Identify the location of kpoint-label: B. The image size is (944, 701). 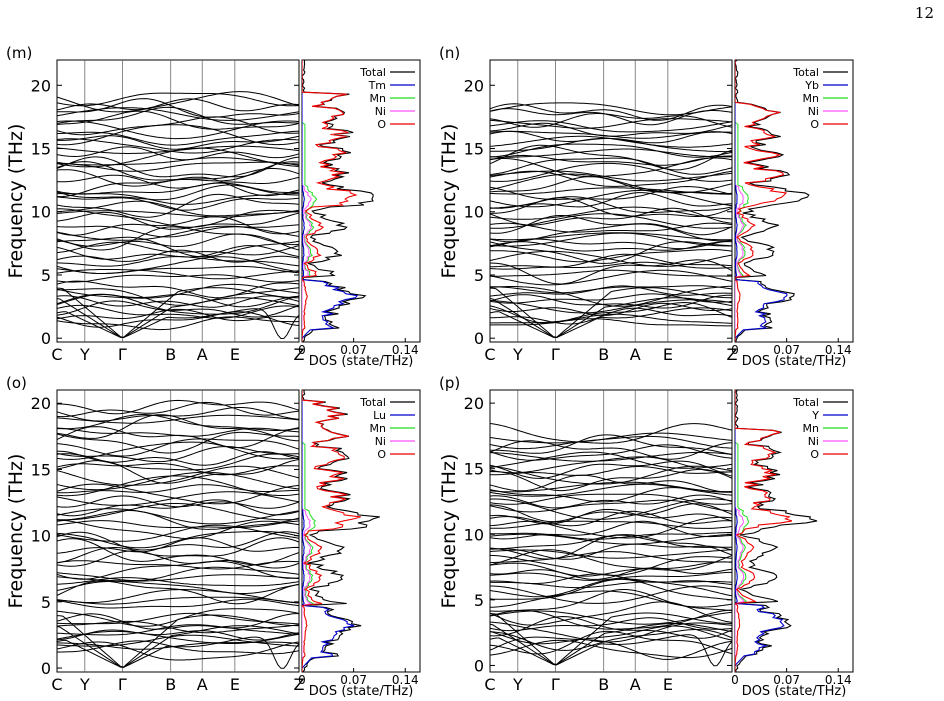
(603, 684).